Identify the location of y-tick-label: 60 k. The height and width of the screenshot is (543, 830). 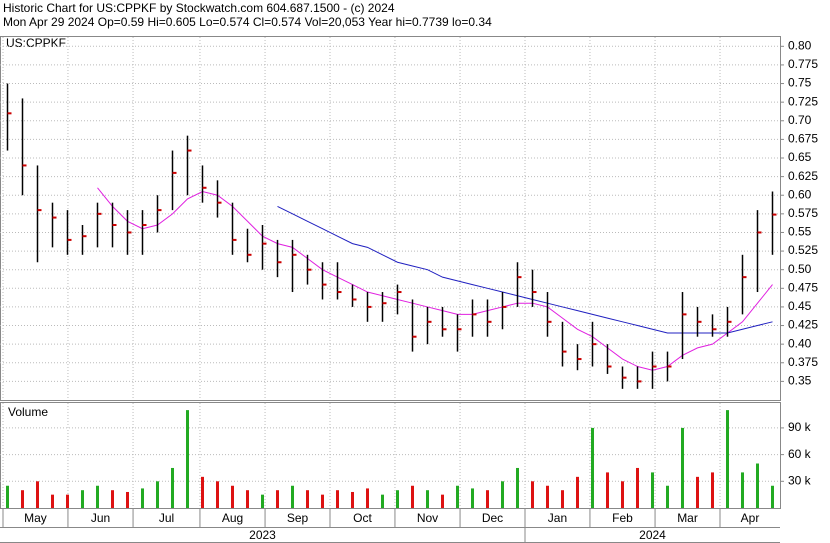
(800, 454).